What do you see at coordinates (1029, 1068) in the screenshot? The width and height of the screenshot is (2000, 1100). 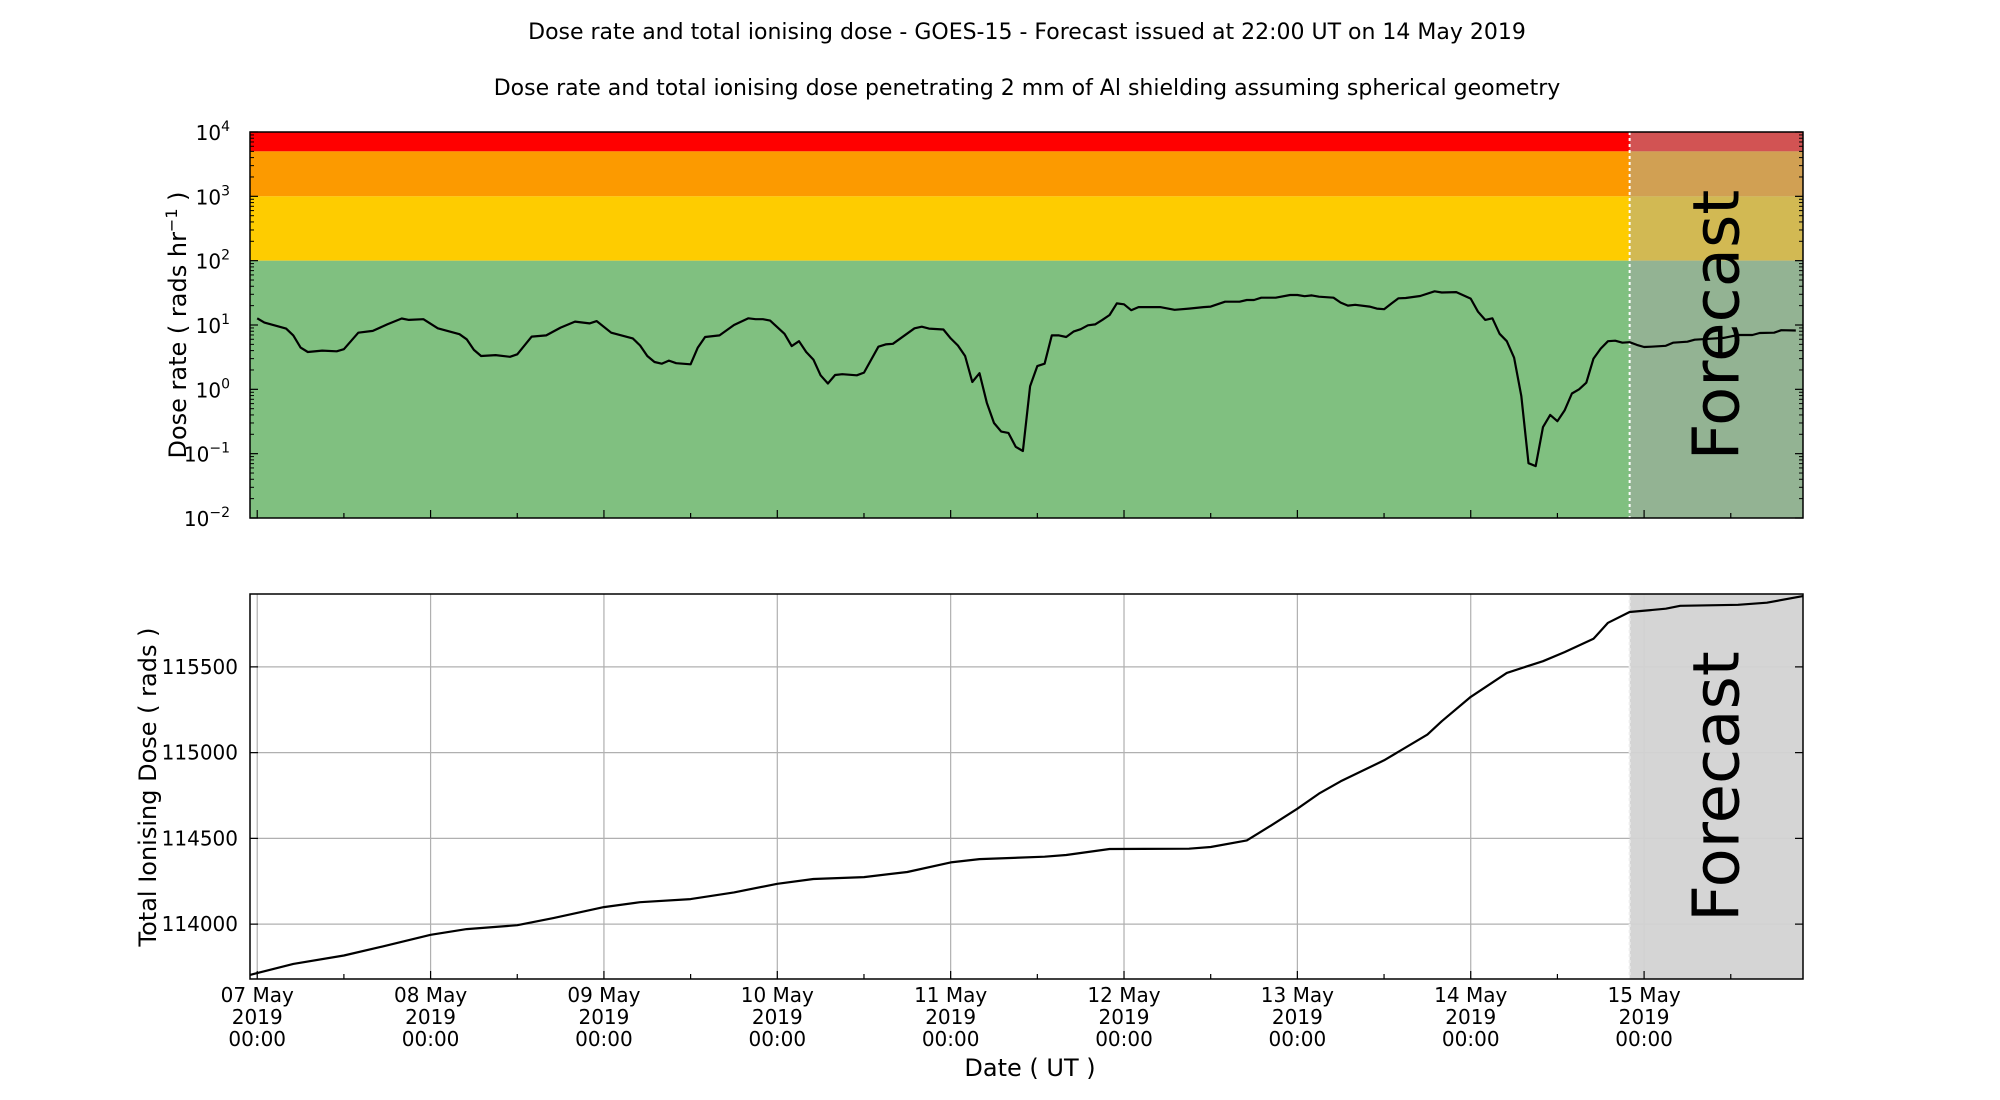 I see `x-axis-label: Date ( UT )` at bounding box center [1029, 1068].